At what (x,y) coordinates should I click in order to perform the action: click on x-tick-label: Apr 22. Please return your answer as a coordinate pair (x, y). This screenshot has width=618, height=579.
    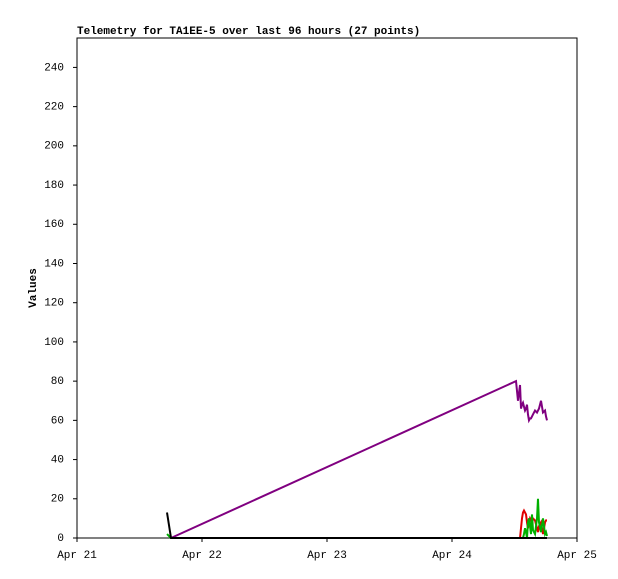
    Looking at the image, I should click on (202, 556).